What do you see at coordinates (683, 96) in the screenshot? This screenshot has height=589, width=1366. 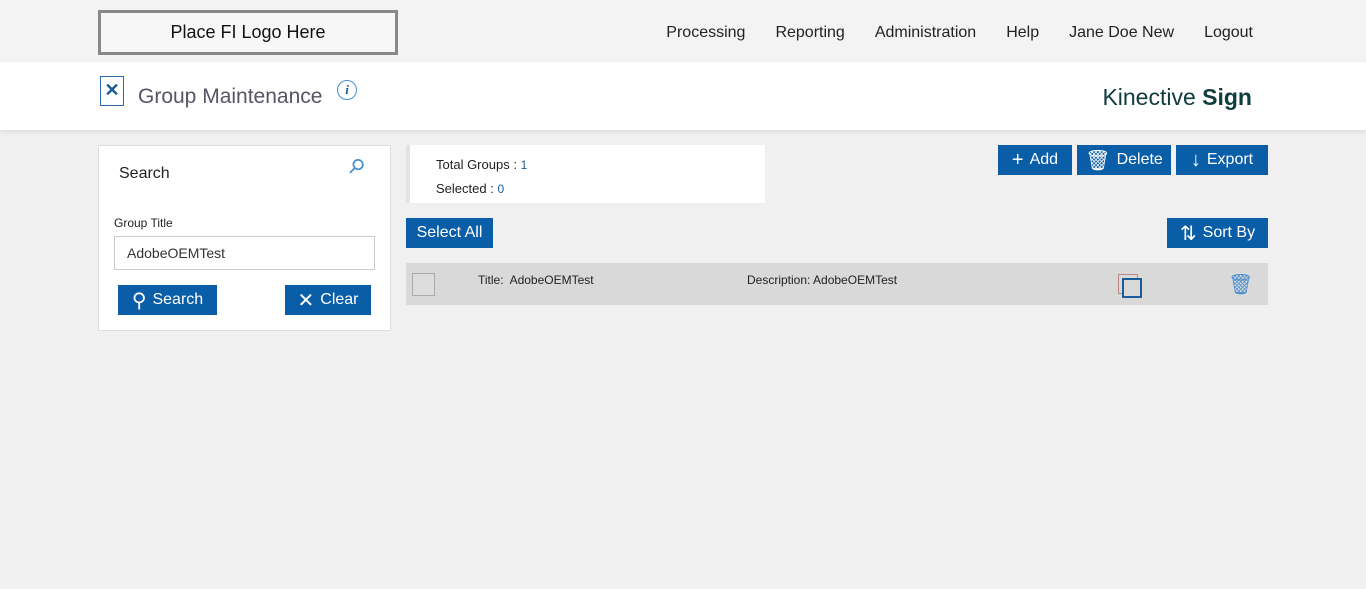 I see `page-header: ✕ Group Maintenance i Kinective Sign` at bounding box center [683, 96].